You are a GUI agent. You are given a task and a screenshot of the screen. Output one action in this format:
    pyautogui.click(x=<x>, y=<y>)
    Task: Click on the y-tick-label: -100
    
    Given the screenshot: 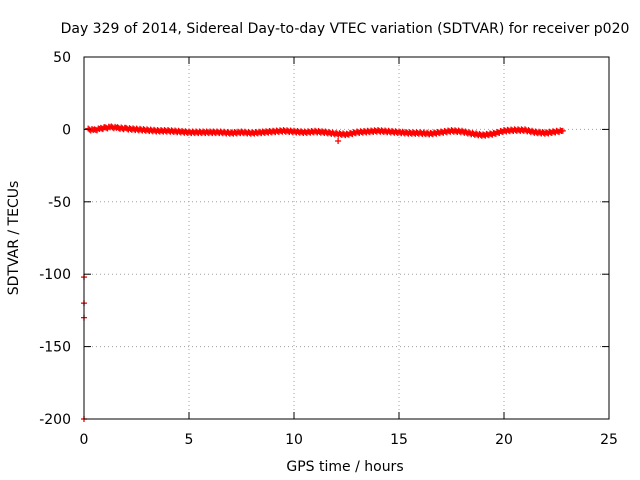 What is the action you would take?
    pyautogui.click(x=55, y=275)
    